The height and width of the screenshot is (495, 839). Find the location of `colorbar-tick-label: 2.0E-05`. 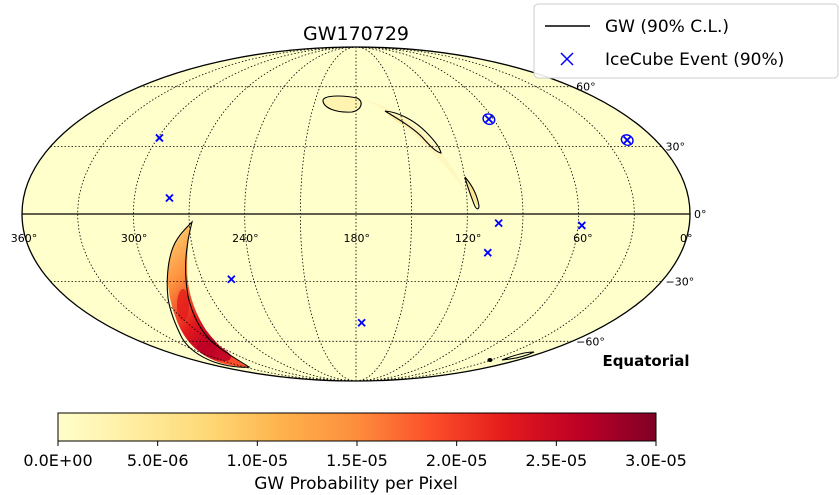

colorbar-tick-label: 2.0E-05 is located at coordinates (457, 460).